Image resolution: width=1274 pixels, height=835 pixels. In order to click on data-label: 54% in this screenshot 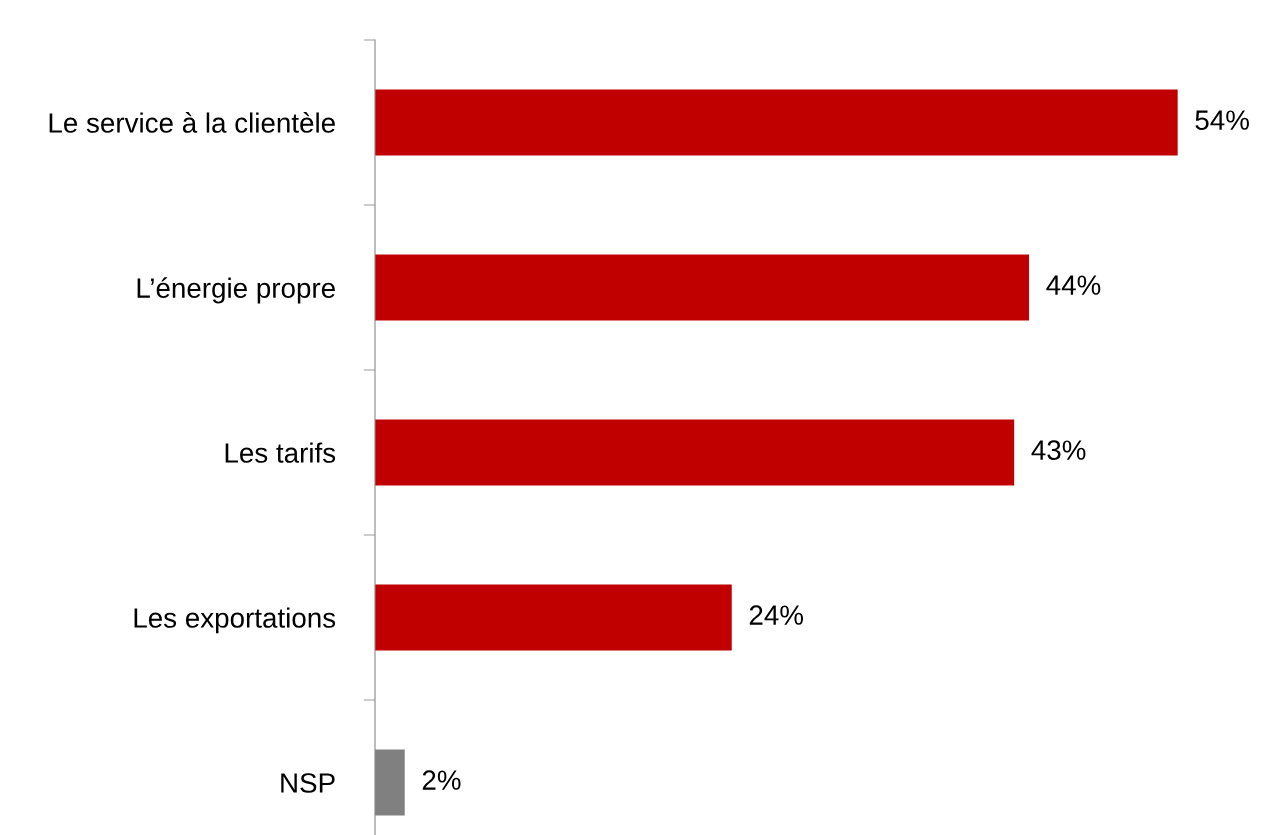, I will do `click(1222, 120)`.